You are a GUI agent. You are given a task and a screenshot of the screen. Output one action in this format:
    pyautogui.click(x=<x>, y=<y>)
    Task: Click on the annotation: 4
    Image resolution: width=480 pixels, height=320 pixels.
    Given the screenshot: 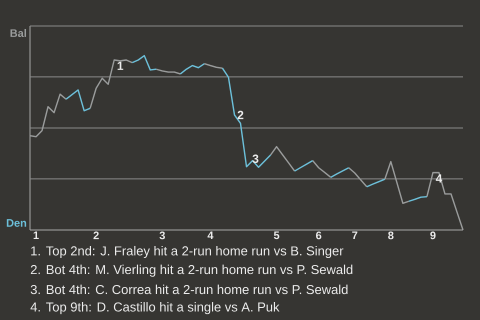 What is the action you would take?
    pyautogui.click(x=439, y=178)
    